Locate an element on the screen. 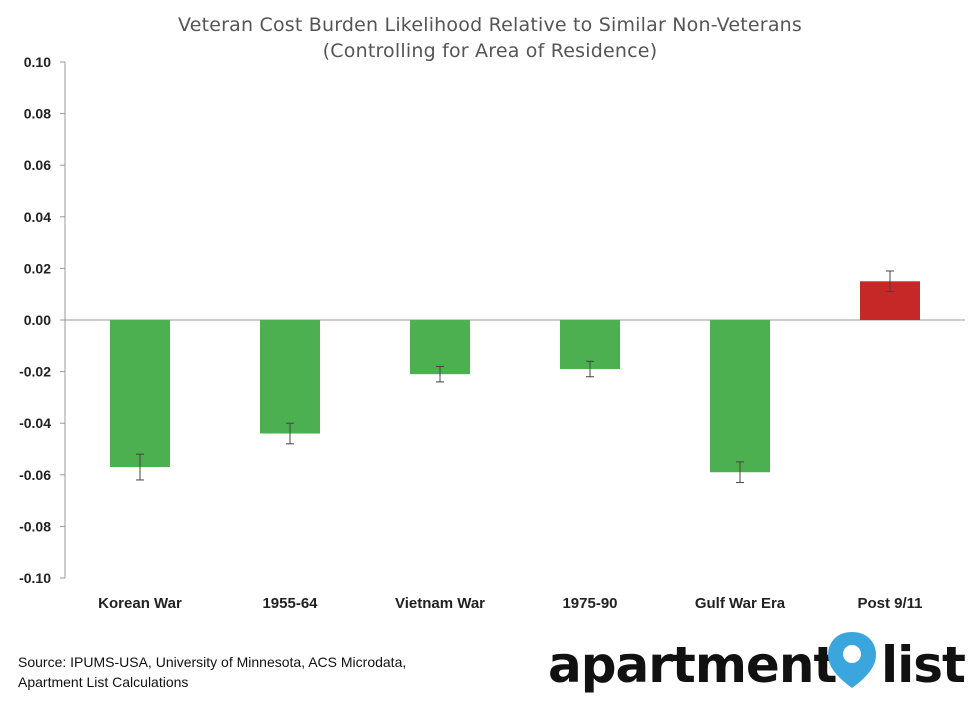 This screenshot has width=980, height=714. y-tick-label: 0.06 is located at coordinates (37, 165).